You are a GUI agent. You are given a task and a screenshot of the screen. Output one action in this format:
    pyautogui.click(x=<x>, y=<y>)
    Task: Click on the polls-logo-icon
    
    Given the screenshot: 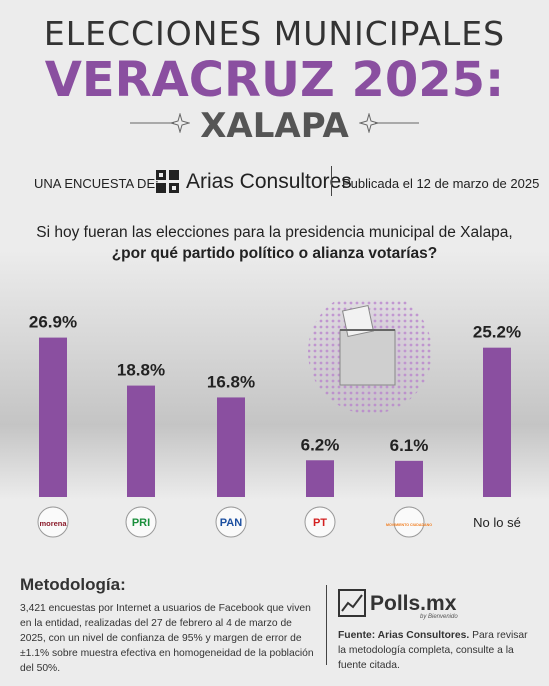 What is the action you would take?
    pyautogui.click(x=352, y=603)
    